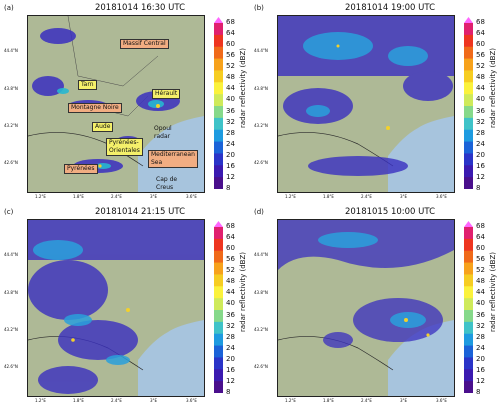 This screenshot has height=407, width=500. Describe the element at coordinates (230, 55) in the screenshot. I see `colorbar-tick-label: 56` at that location.